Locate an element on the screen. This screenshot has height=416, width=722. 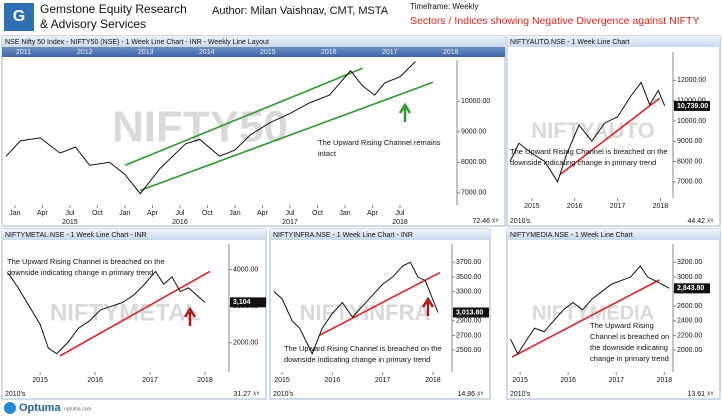
logo-mark: G is located at coordinates (19, 16).